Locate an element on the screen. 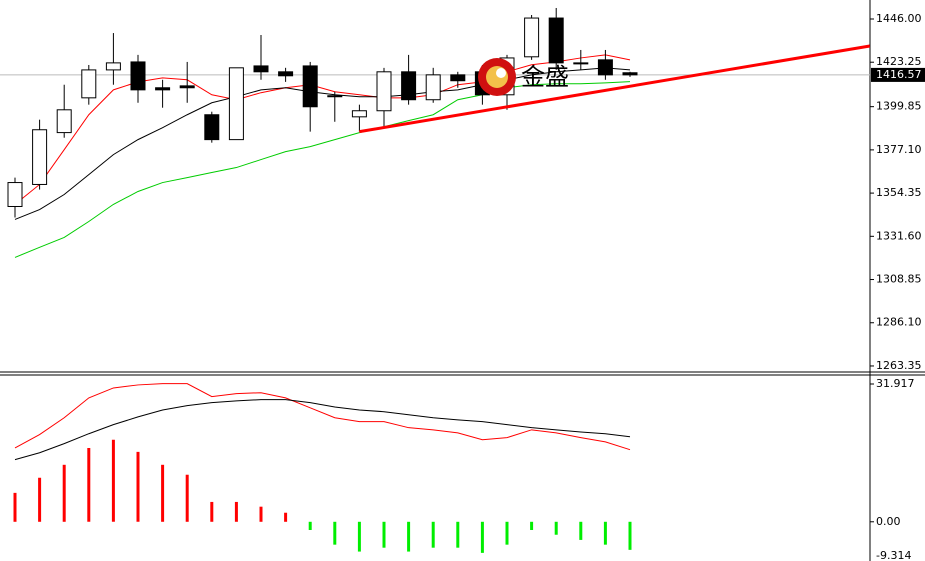  y-tick-label: -9.314 is located at coordinates (893, 555).